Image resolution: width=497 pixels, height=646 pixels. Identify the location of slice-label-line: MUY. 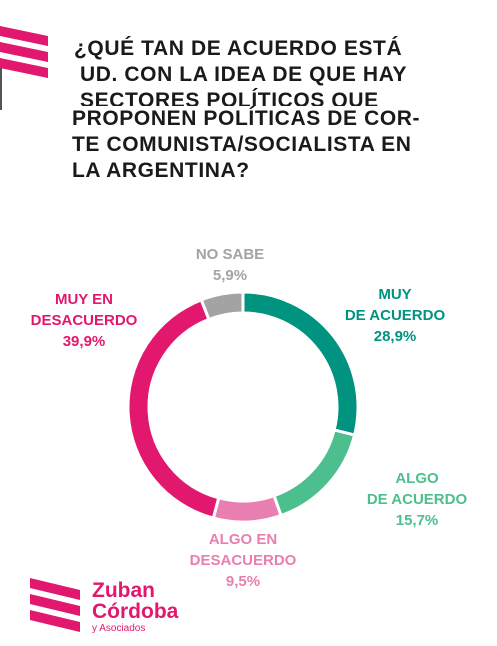
(395, 294).